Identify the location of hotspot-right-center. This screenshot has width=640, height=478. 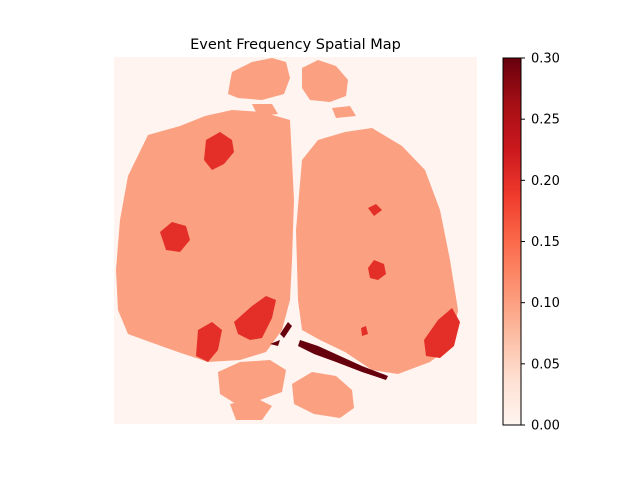
(377, 270).